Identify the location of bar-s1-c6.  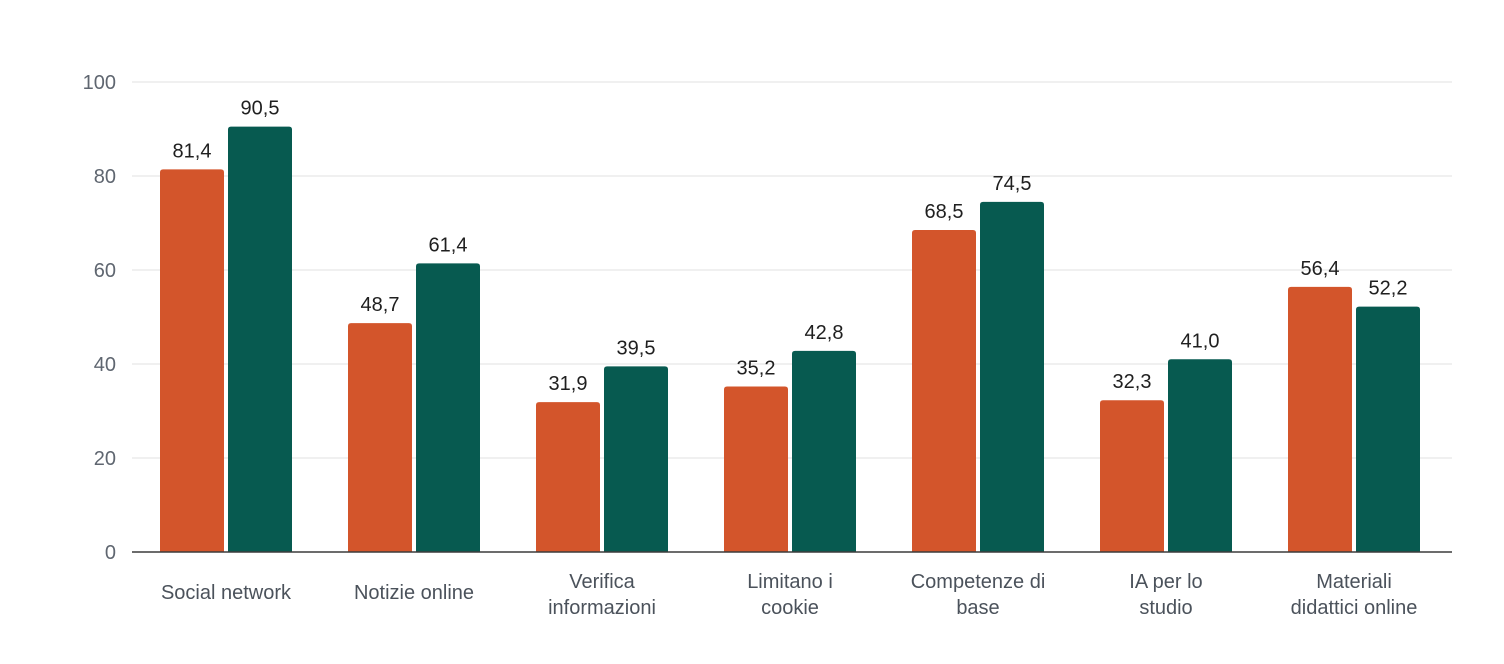
(1132, 476).